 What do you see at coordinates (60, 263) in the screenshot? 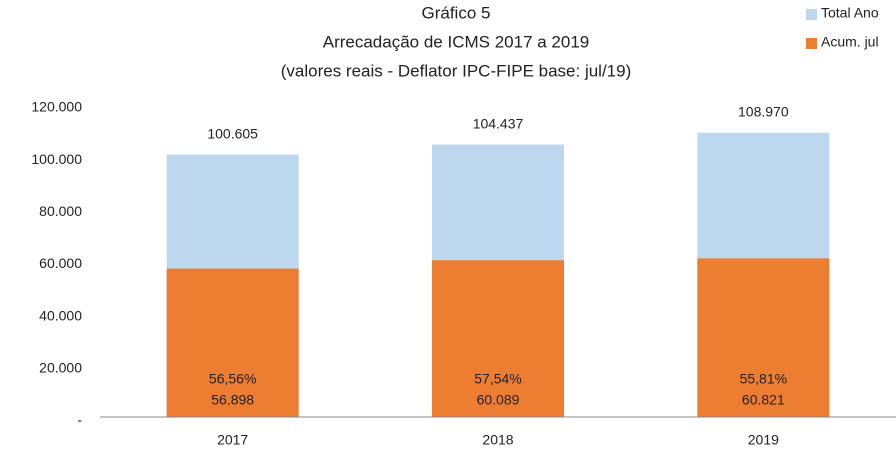
I see `y-tick-label: 60.000` at bounding box center [60, 263].